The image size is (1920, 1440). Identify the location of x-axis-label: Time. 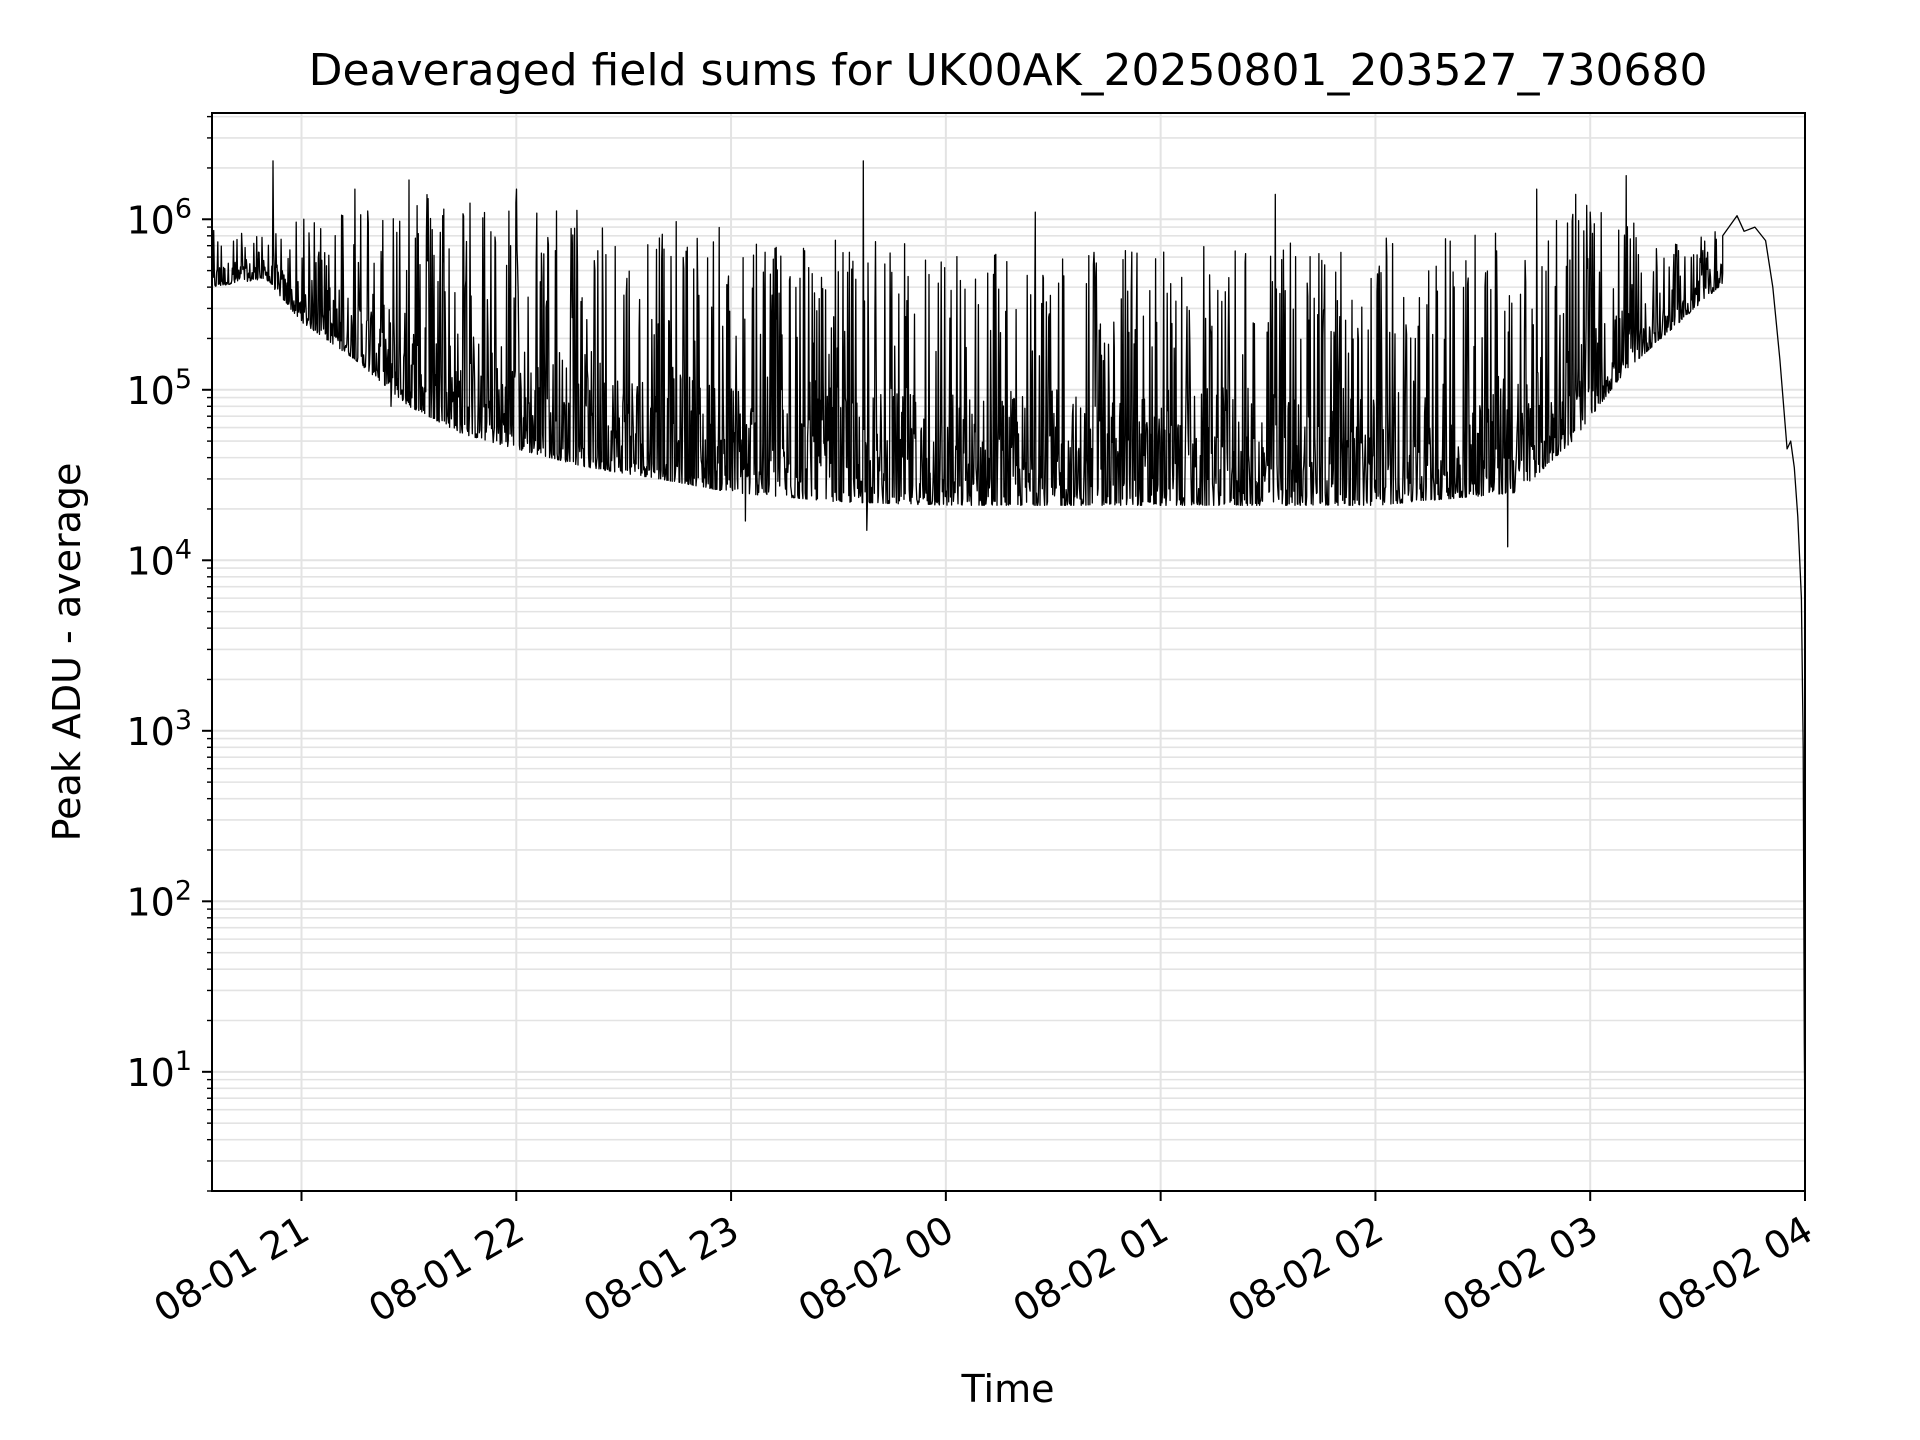
(1008, 1389).